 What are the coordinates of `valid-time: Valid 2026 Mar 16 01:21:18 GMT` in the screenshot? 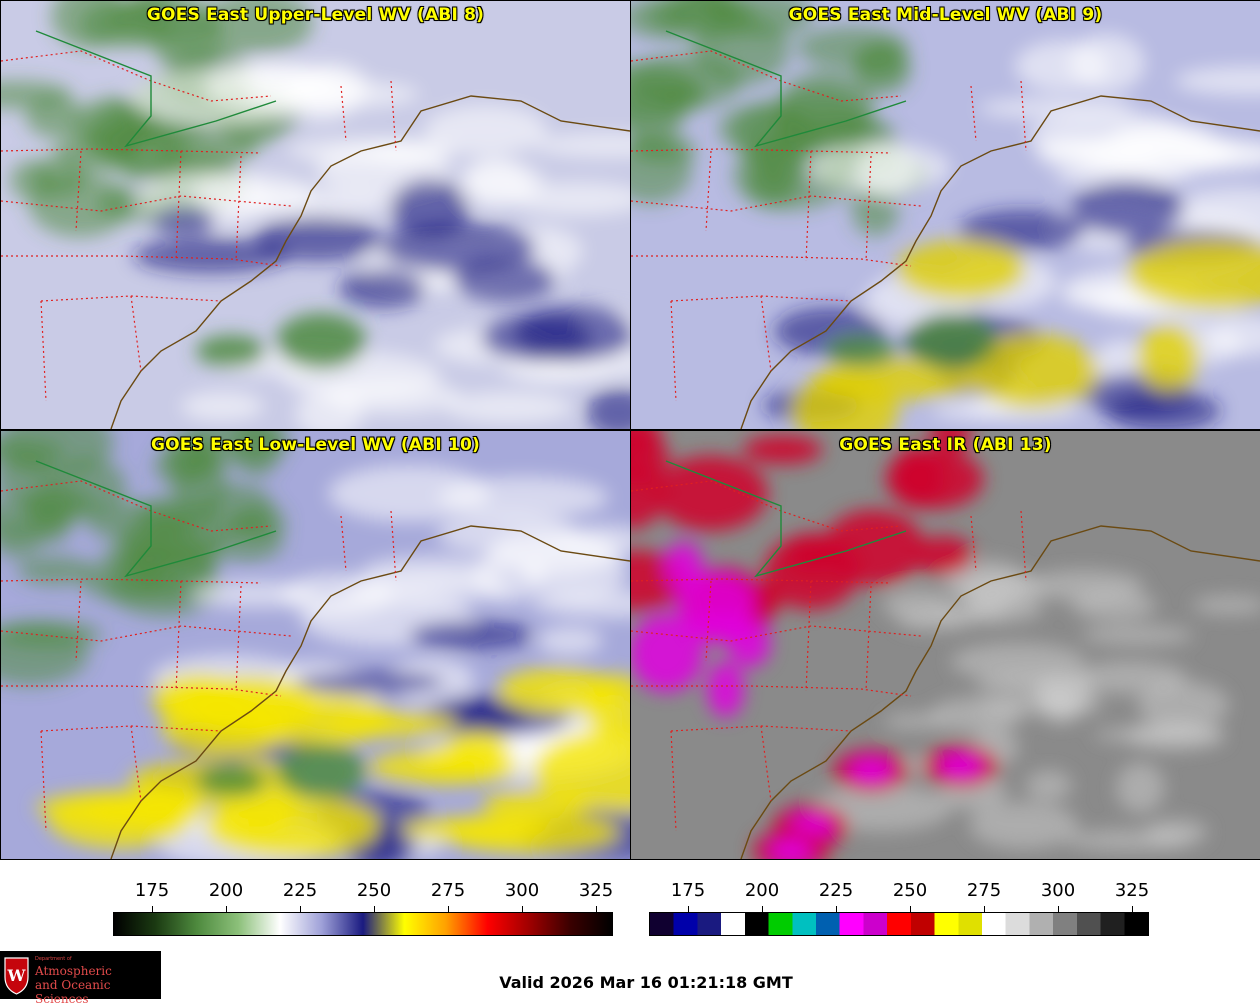 It's located at (646, 982).